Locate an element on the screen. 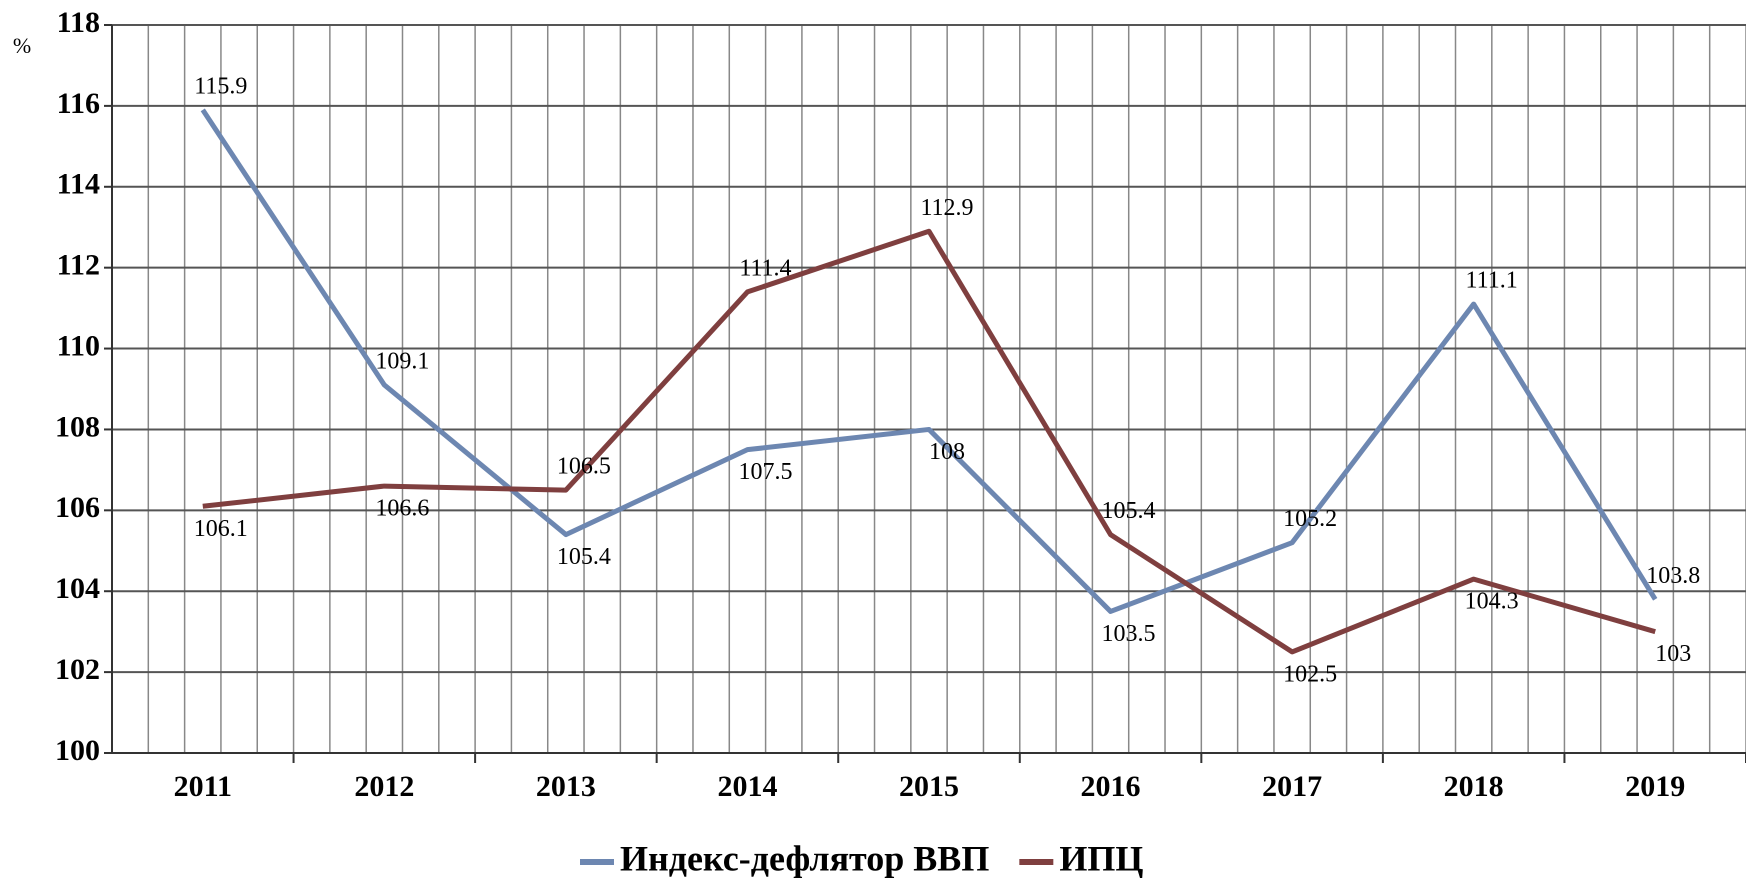 The height and width of the screenshot is (884, 1746). x-tick-label: 2018 is located at coordinates (1474, 786).